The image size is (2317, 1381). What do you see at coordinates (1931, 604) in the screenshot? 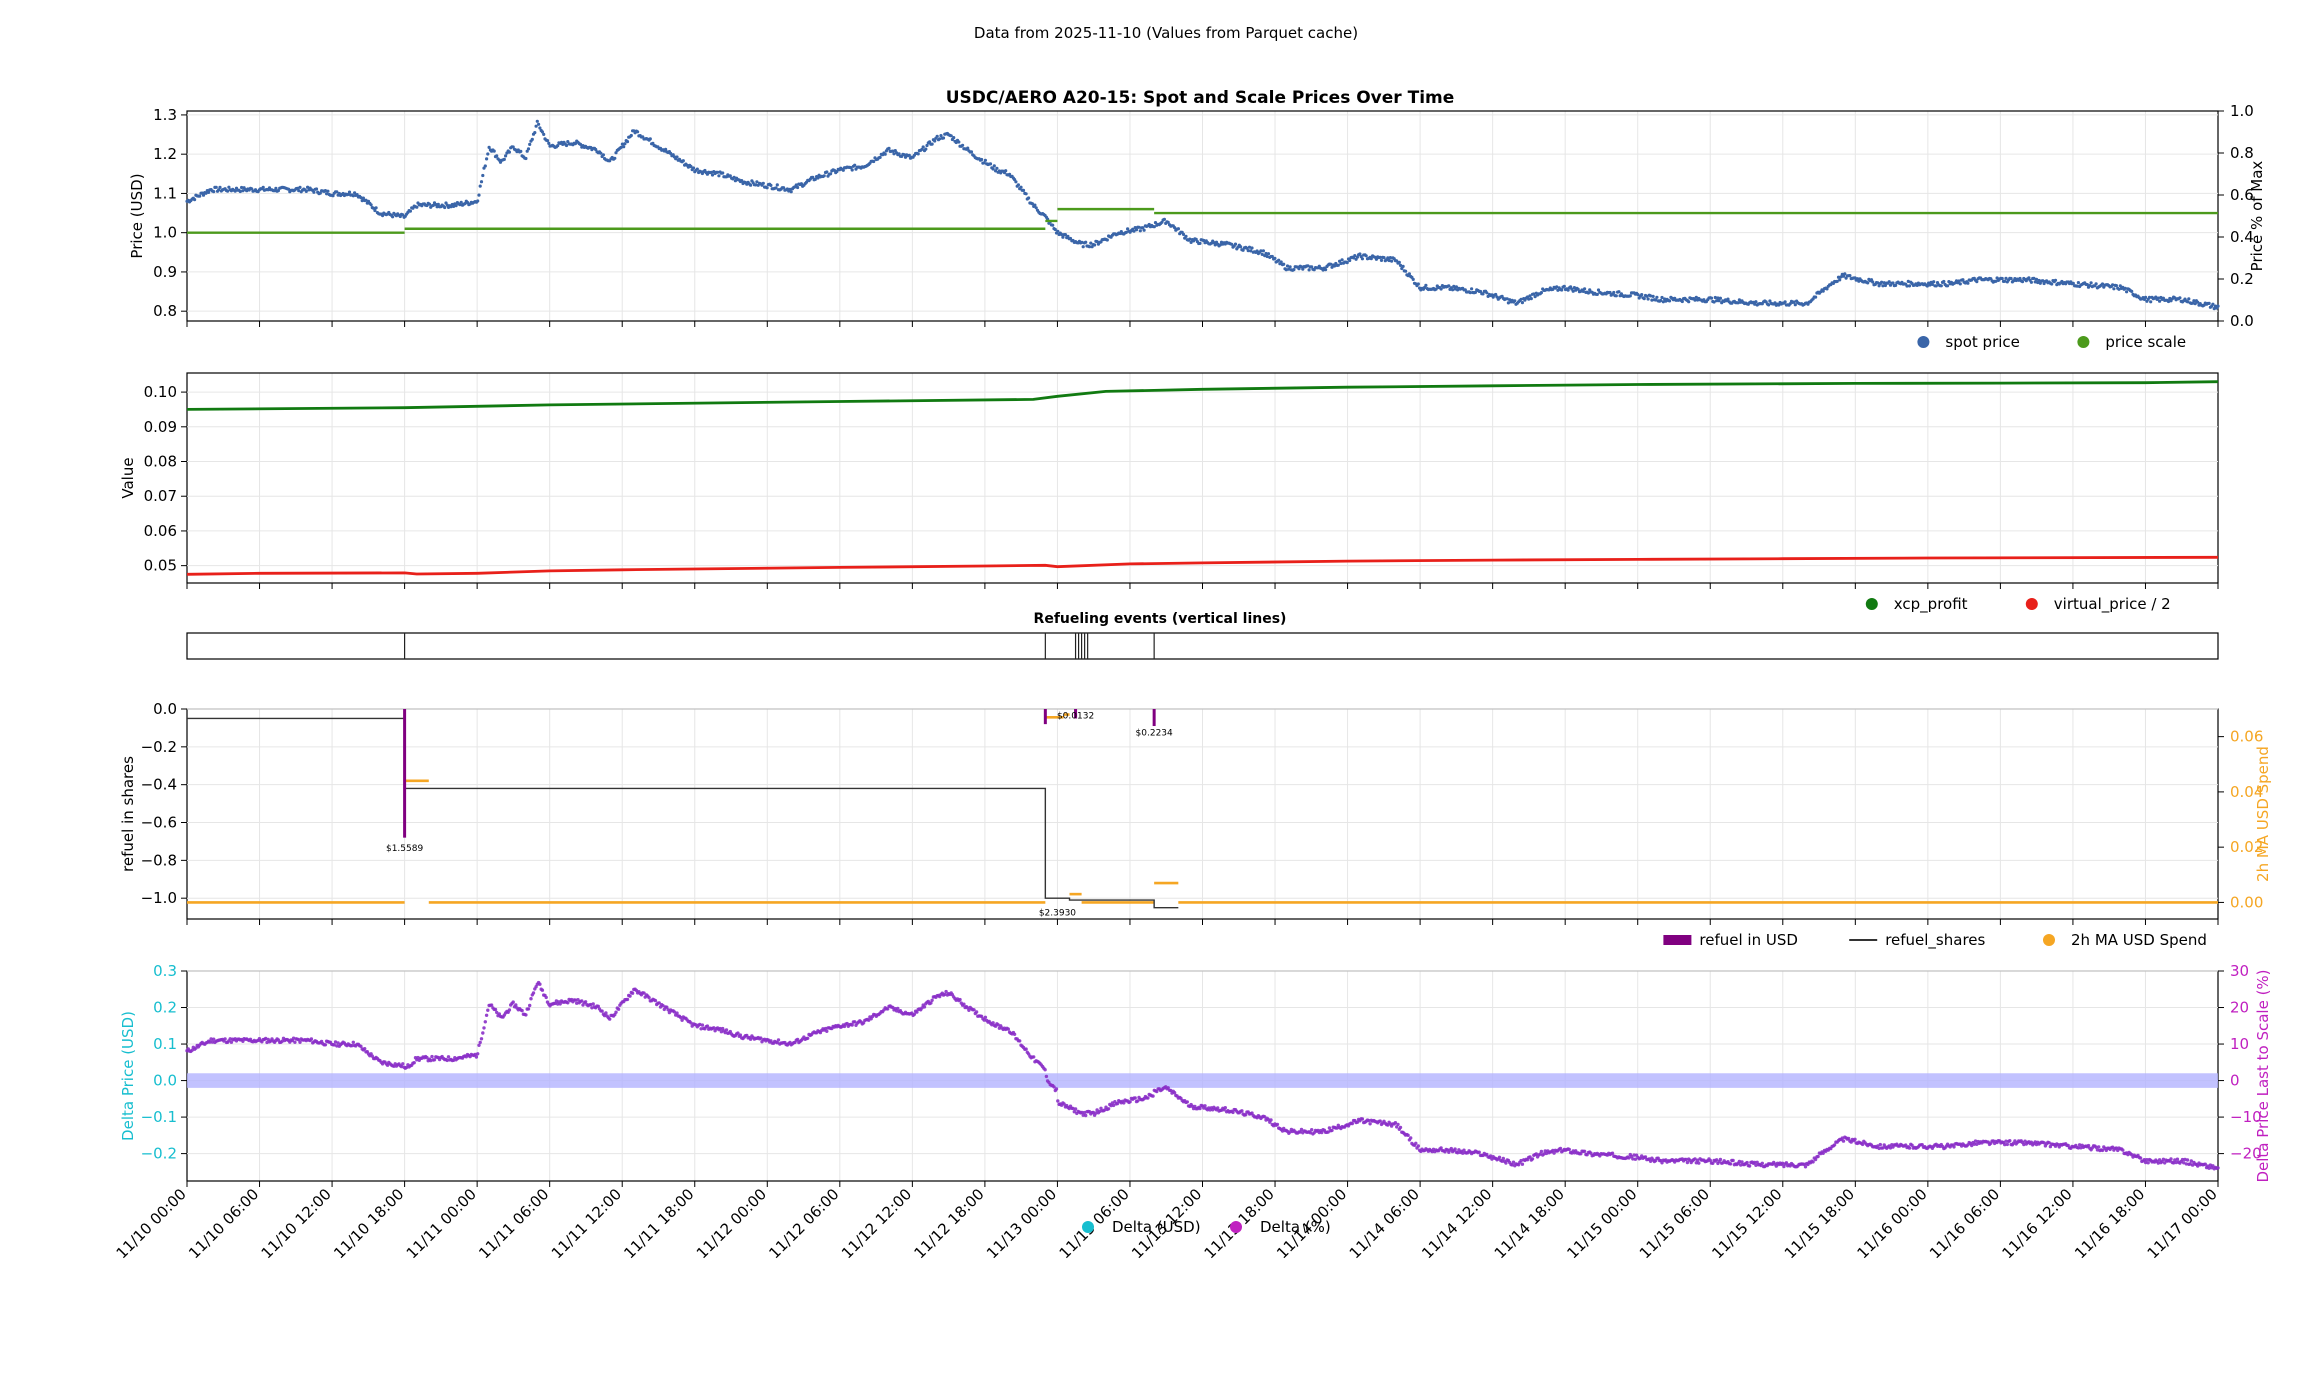
I see `legend-label: xcp_profit` at bounding box center [1931, 604].